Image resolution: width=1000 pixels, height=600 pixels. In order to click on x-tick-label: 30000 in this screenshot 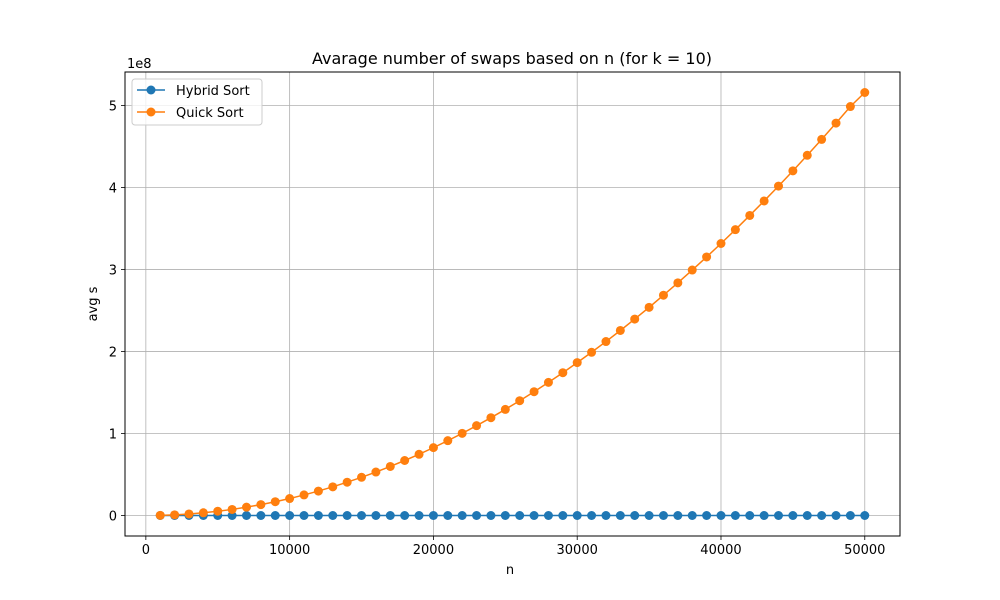, I will do `click(577, 550)`.